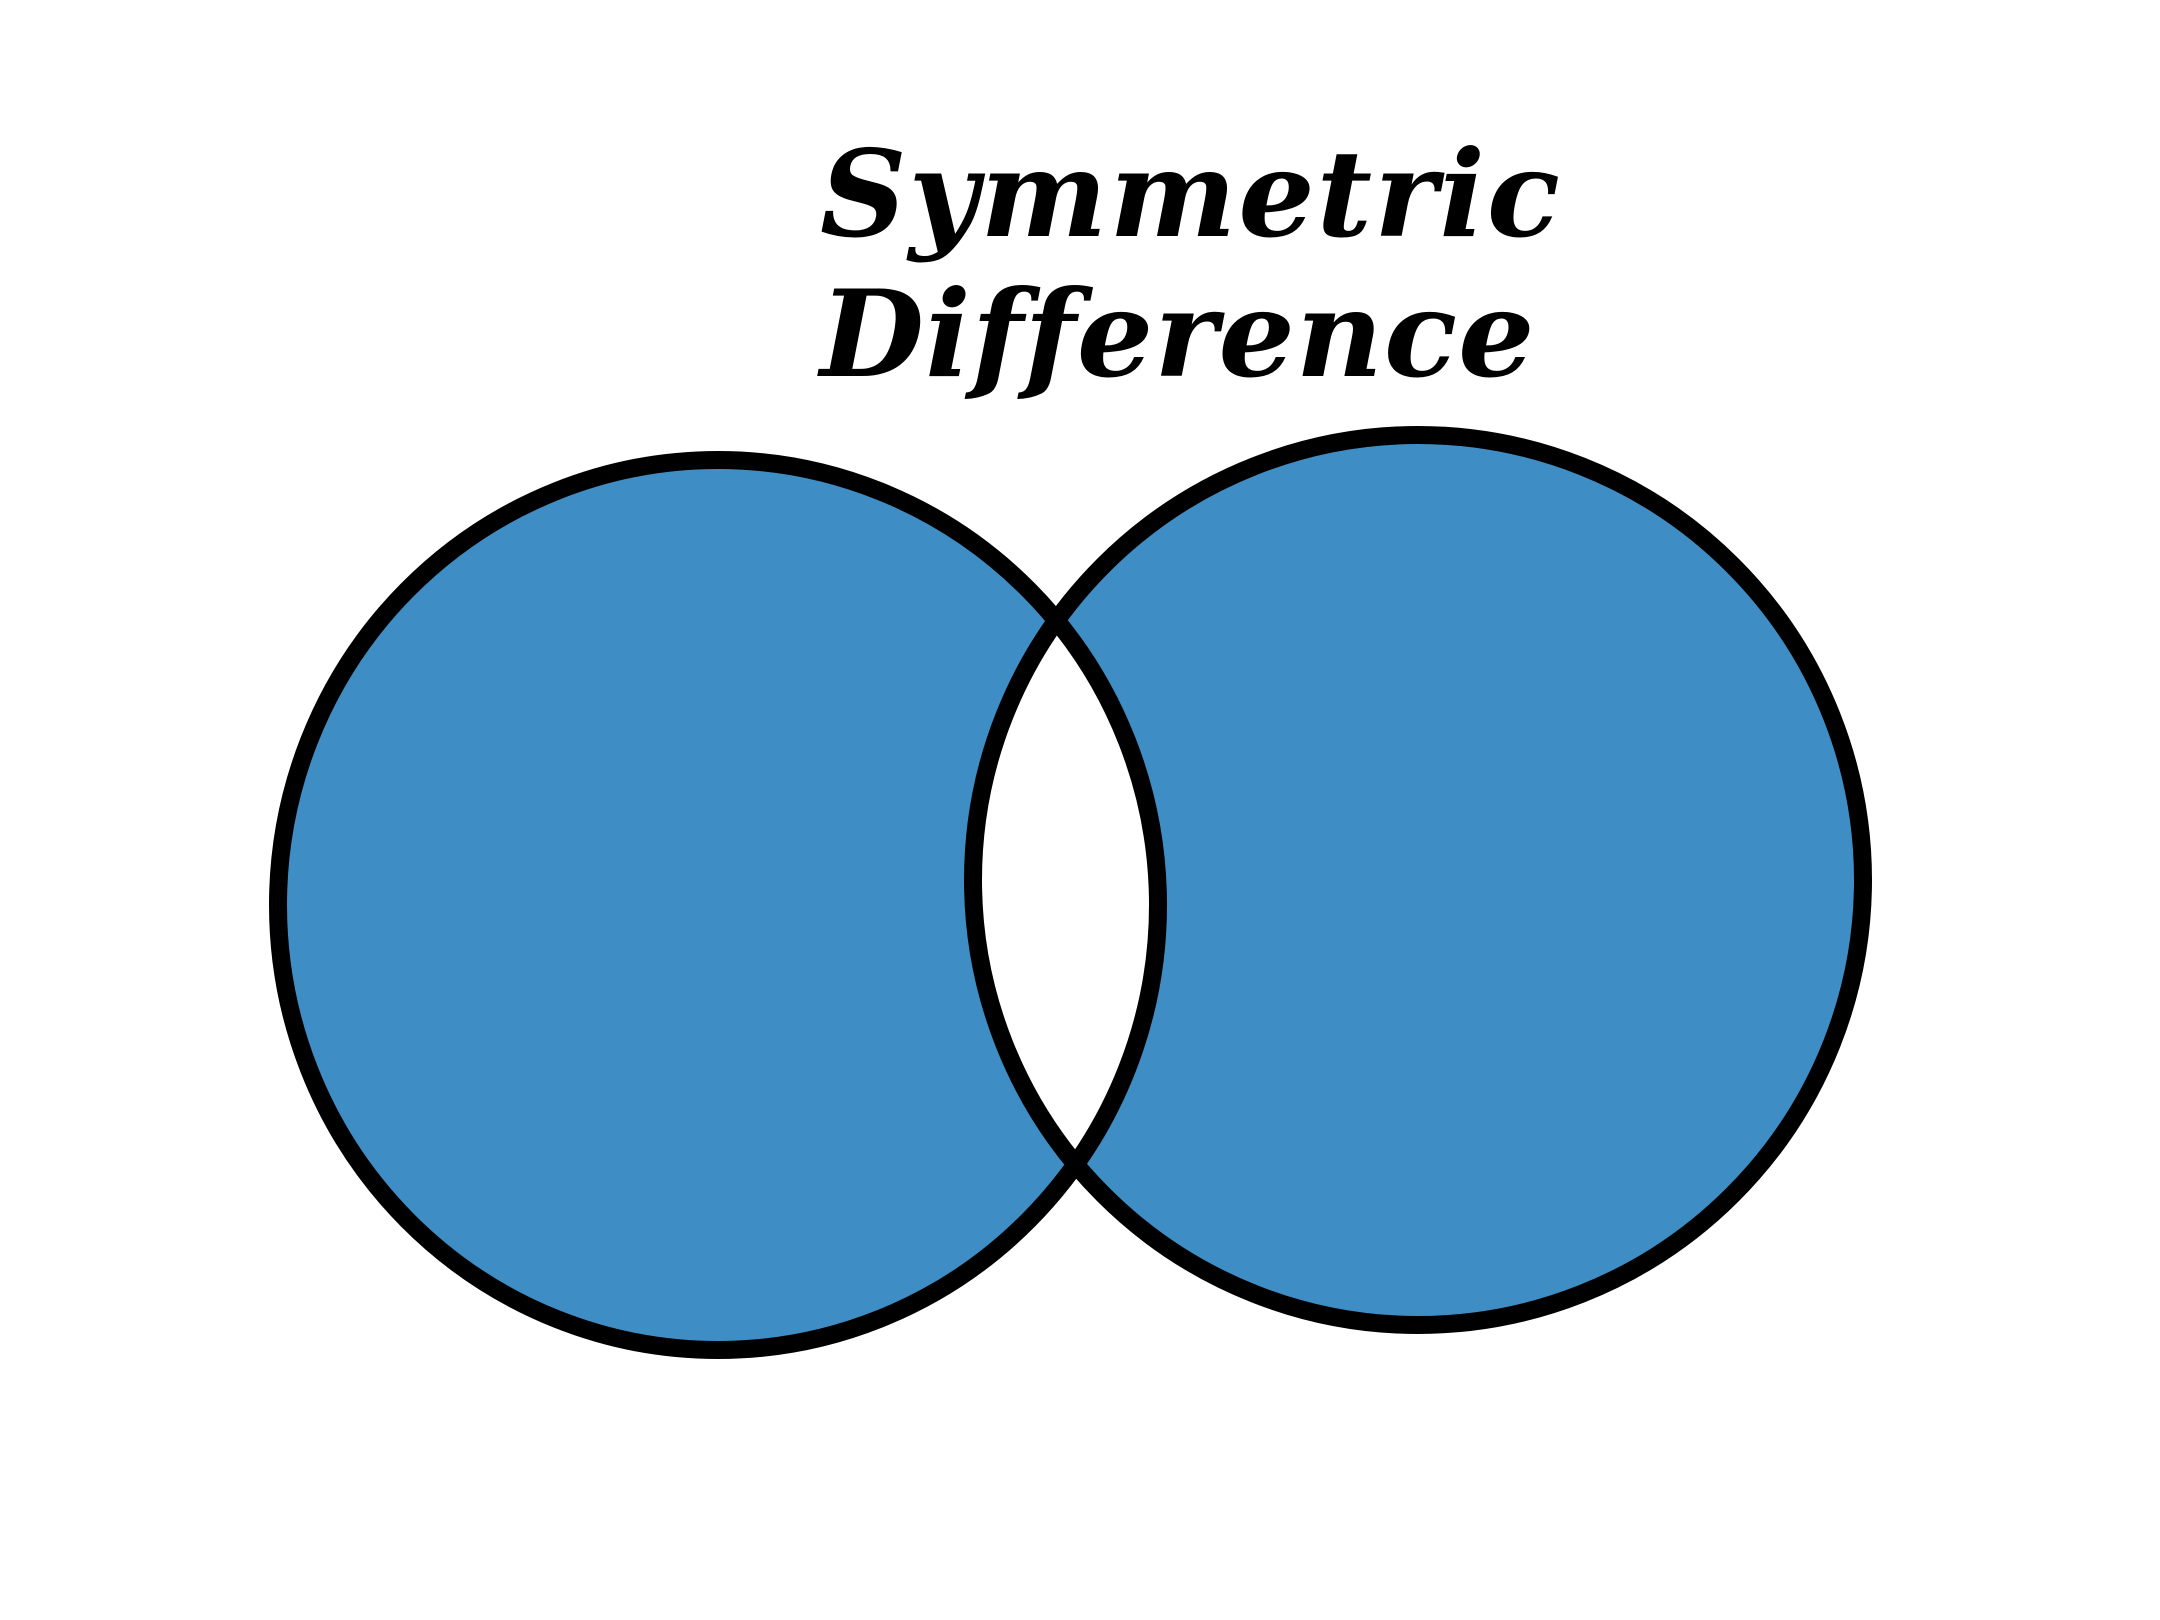  I want to click on diagram-title: Symmetric Difference, so click(1191, 264).